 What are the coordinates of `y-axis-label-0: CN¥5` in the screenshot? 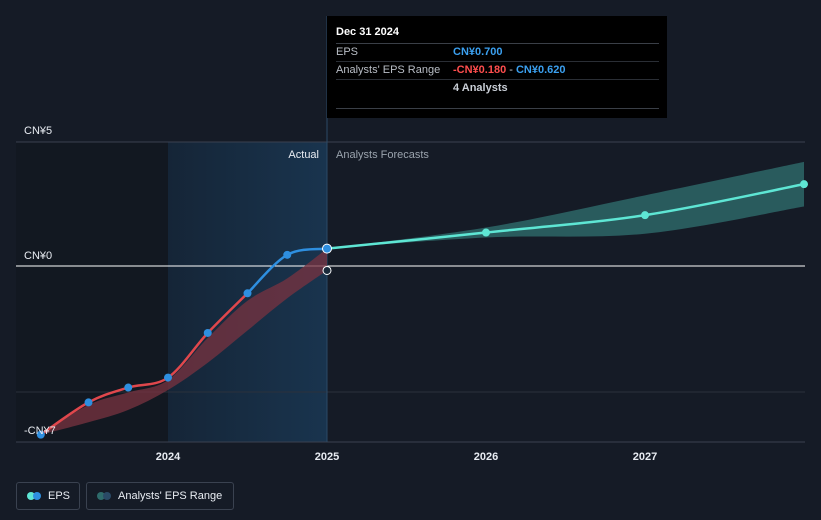 It's located at (38, 131).